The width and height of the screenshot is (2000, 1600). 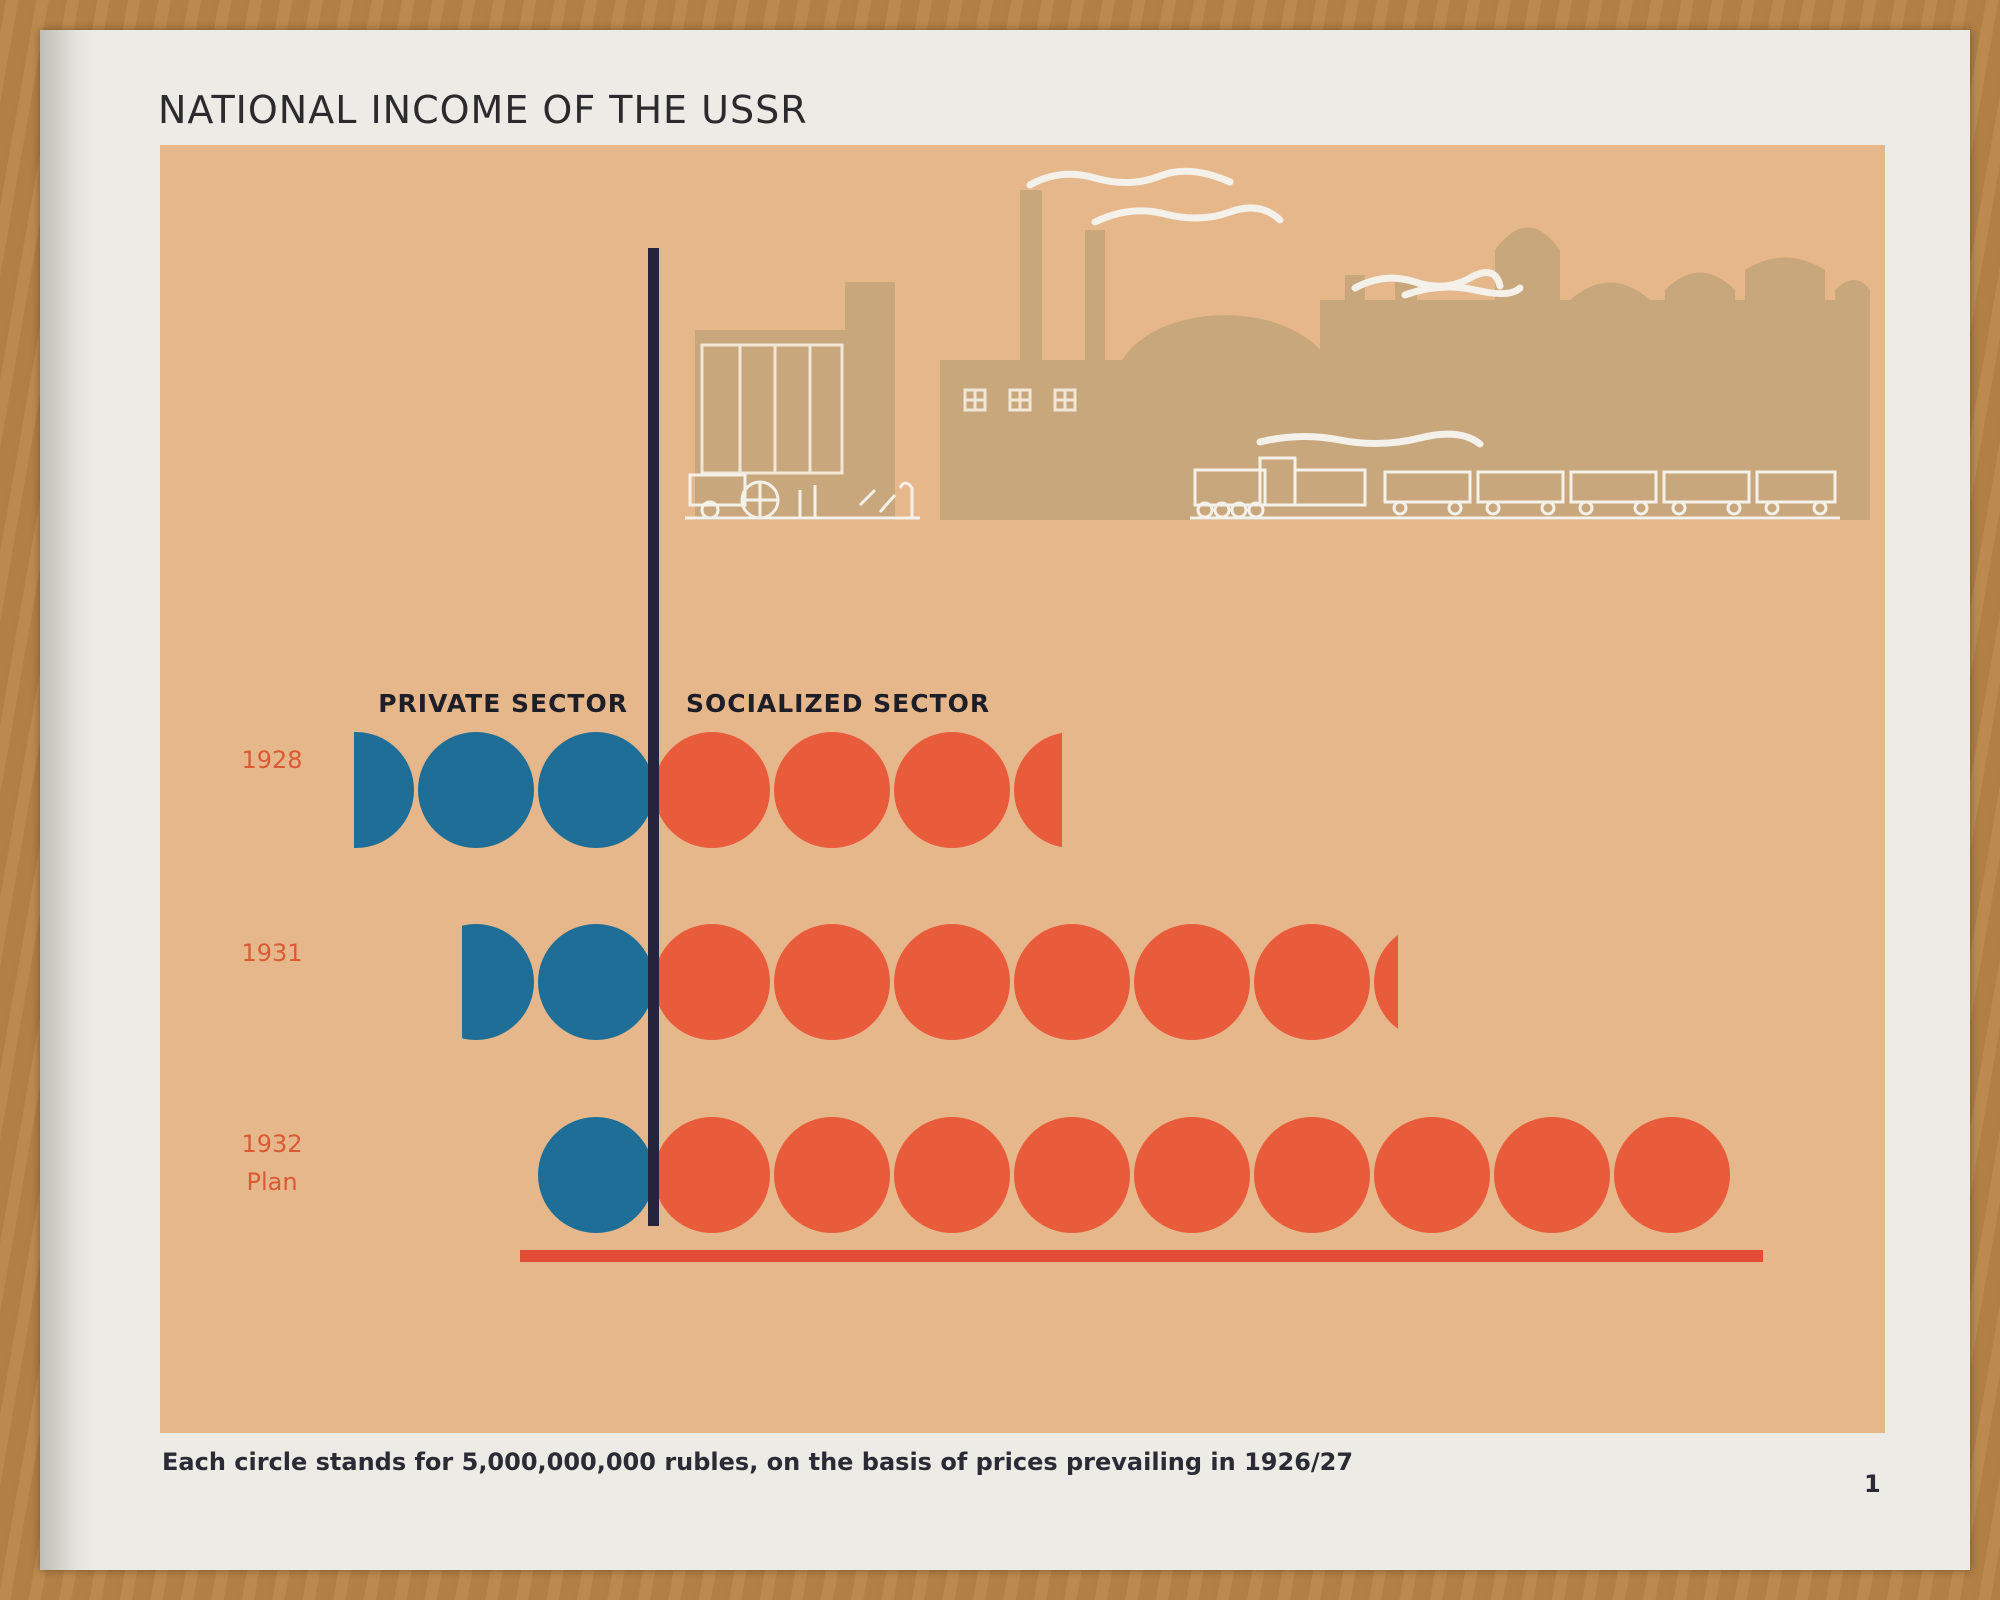 I want to click on page-number: 1, so click(x=1872, y=1484).